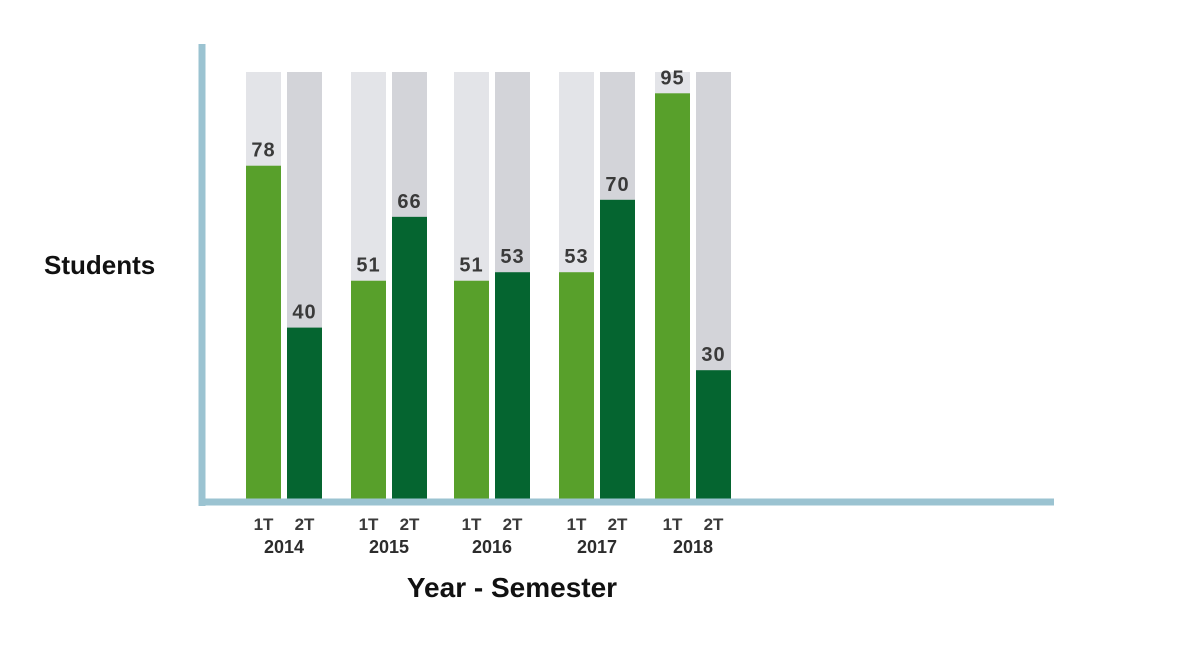  What do you see at coordinates (713, 435) in the screenshot?
I see `bar-2018-2T` at bounding box center [713, 435].